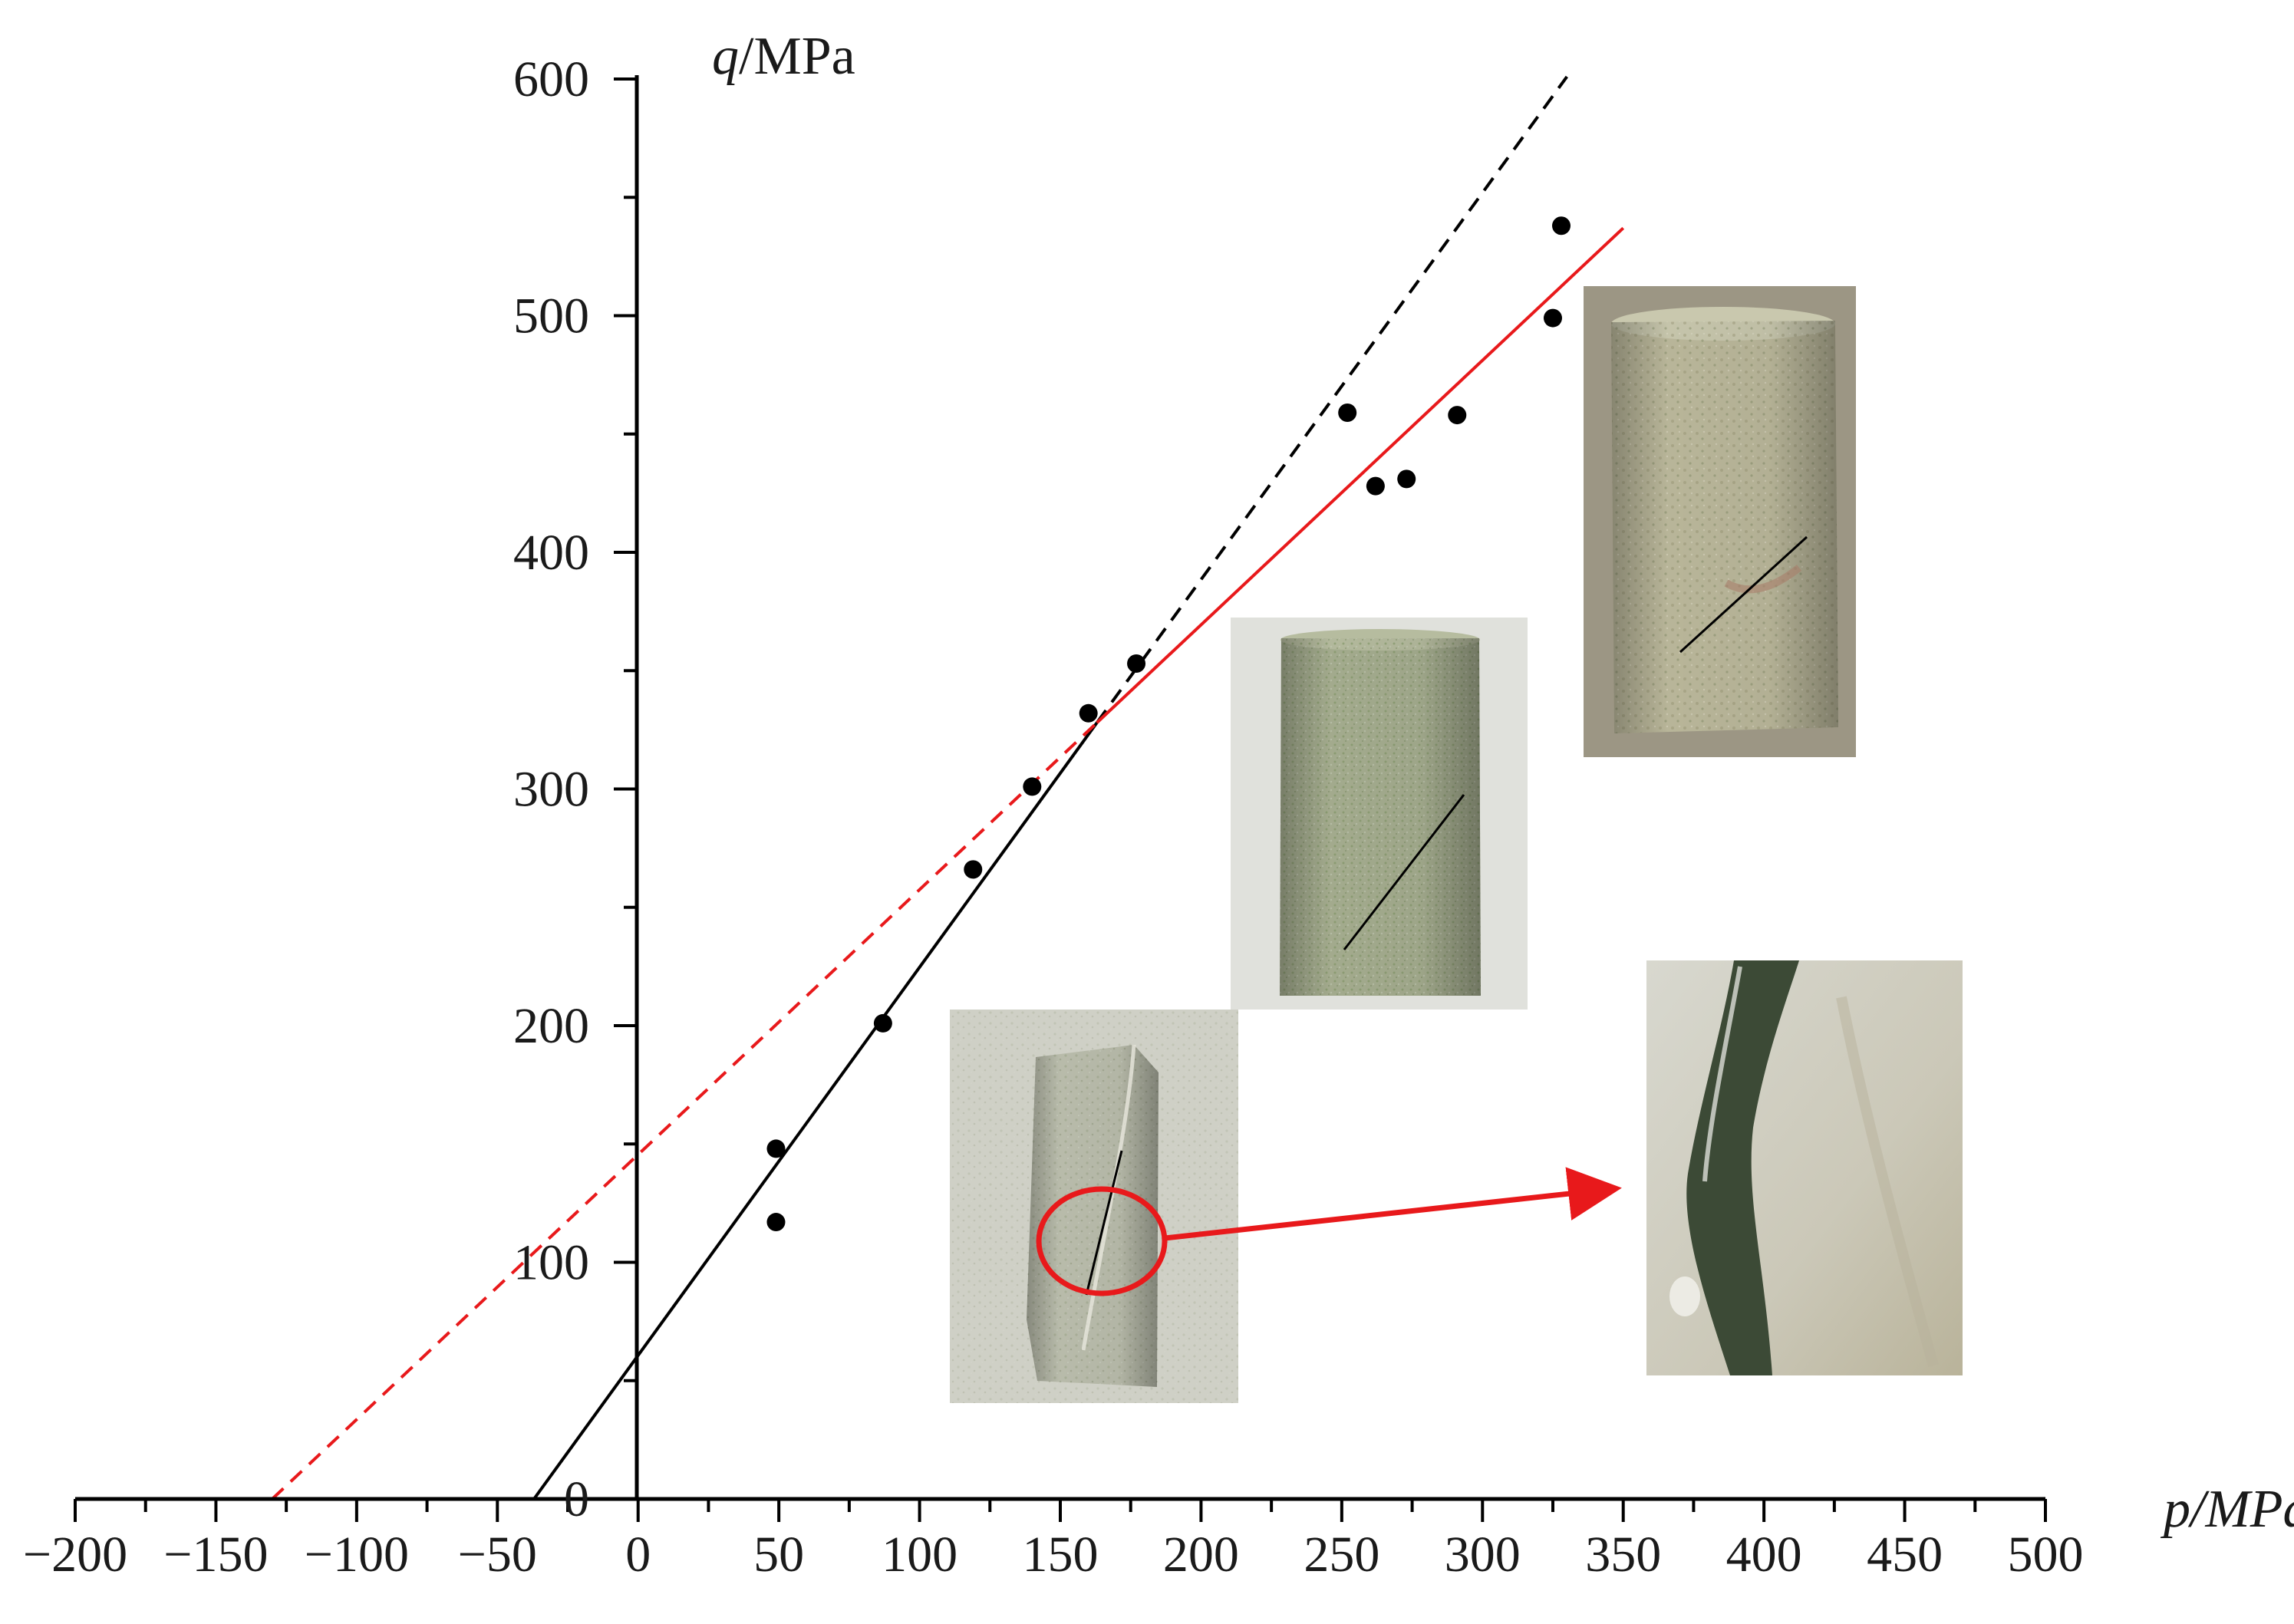  Describe the element at coordinates (1061, 1555) in the screenshot. I see `x-tick-label: 150` at that location.